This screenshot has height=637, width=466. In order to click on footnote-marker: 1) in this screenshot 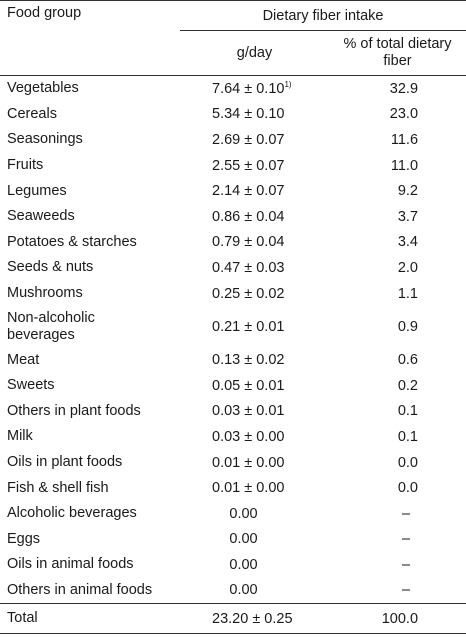, I will do `click(288, 85)`.